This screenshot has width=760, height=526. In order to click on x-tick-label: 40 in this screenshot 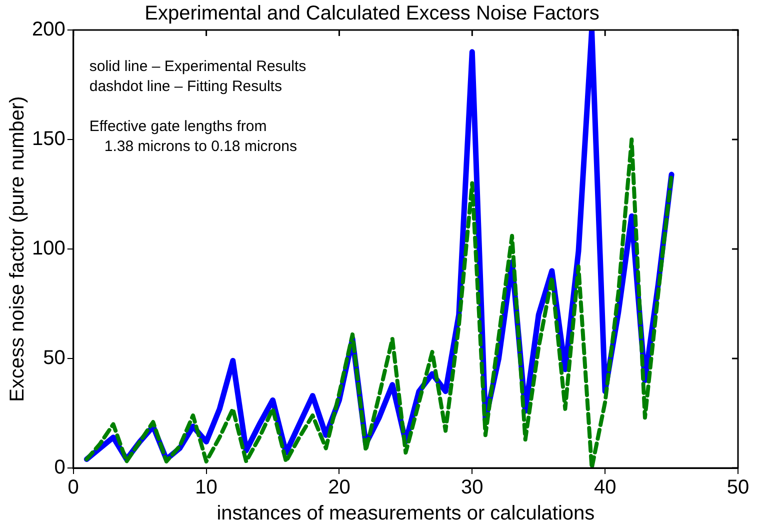, I will do `click(605, 487)`.